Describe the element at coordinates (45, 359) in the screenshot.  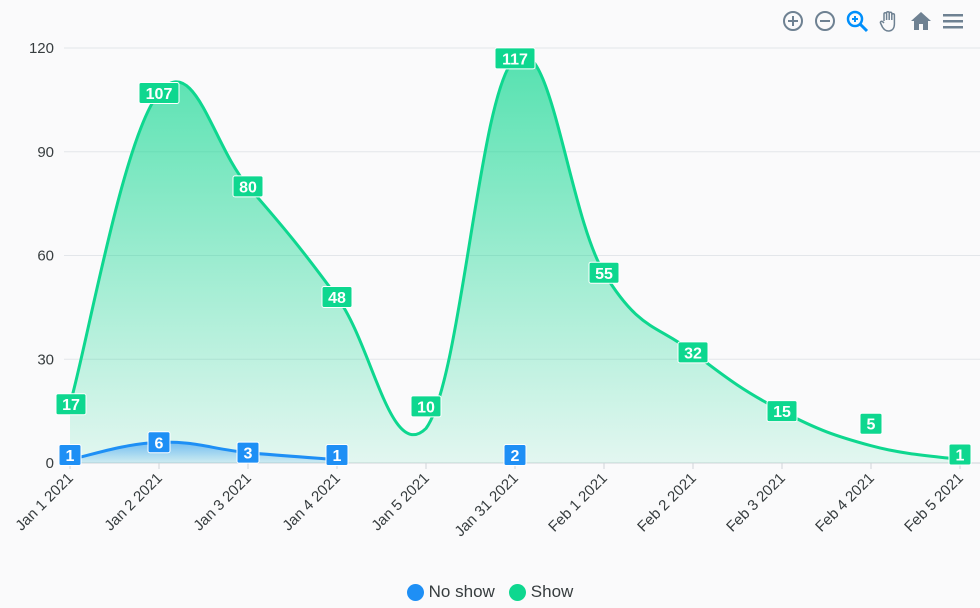
I see `y-tick-label: 30` at that location.